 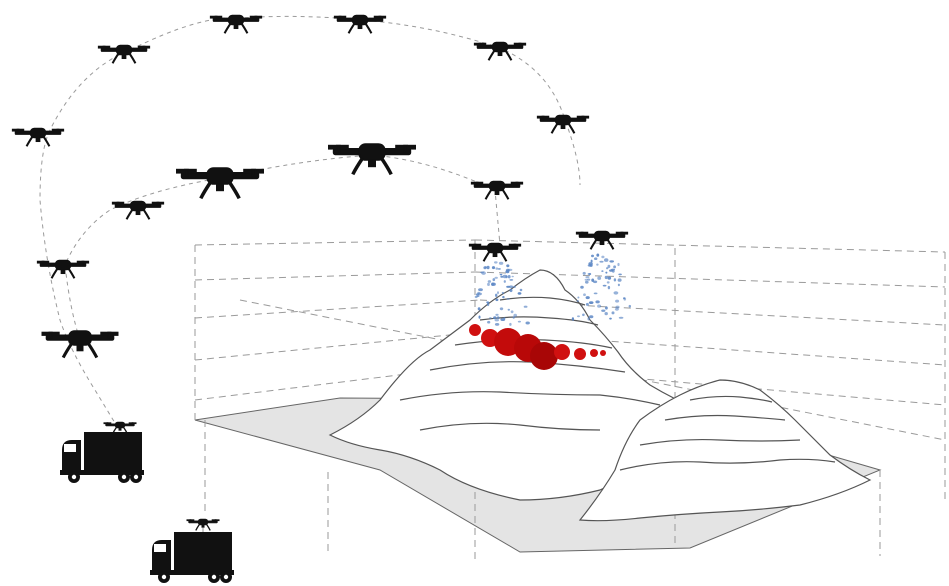 What do you see at coordinates (282, 247) in the screenshot?
I see `inner-flight-path` at bounding box center [282, 247].